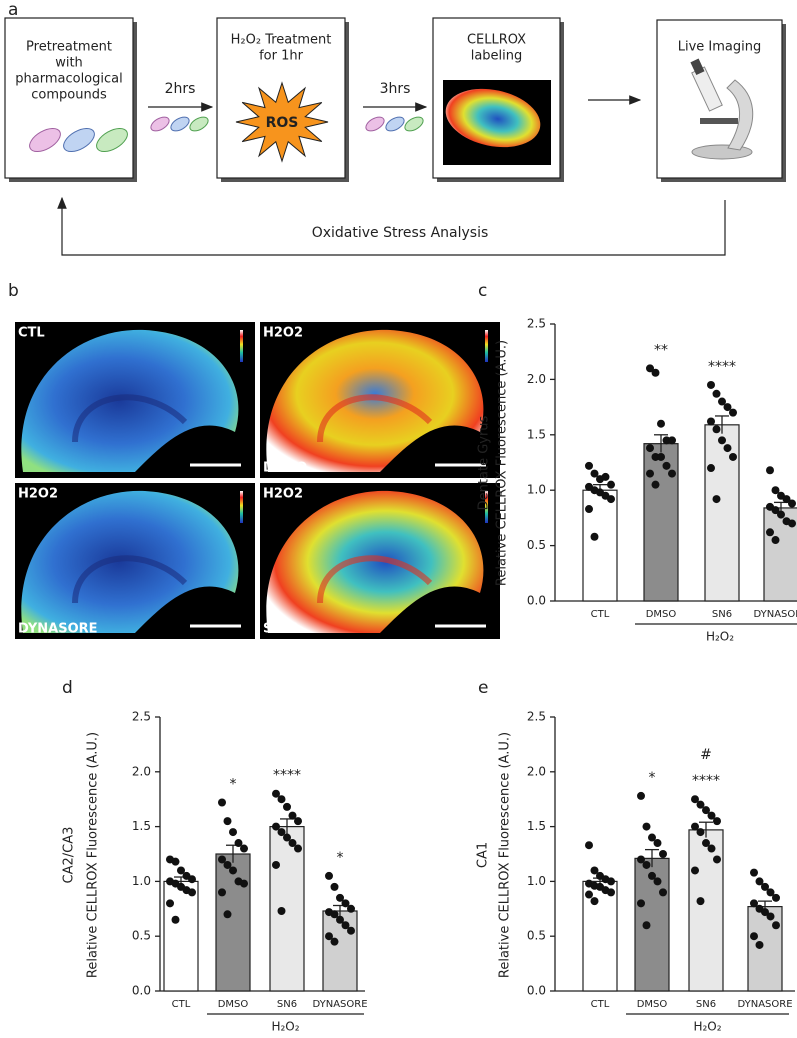 The width and height of the screenshot is (797, 1038). I want to click on x-tick-label: CTL, so click(181, 1004).